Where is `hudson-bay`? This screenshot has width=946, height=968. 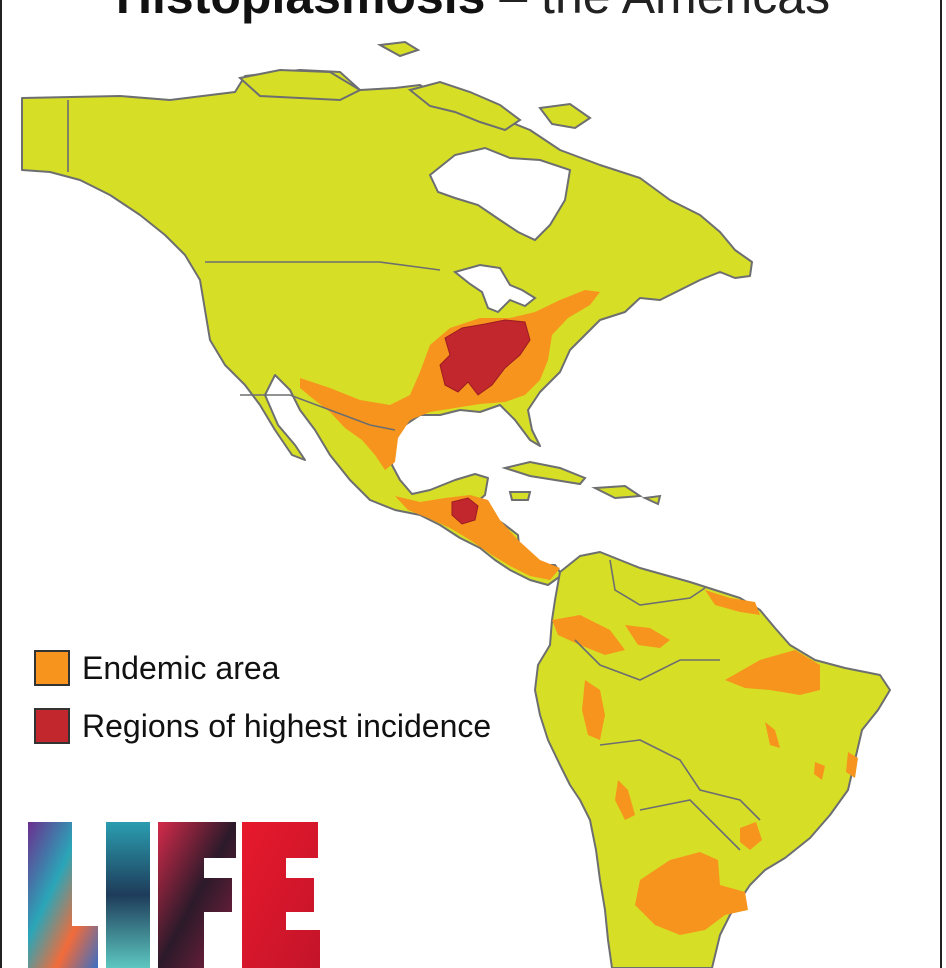
hudson-bay is located at coordinates (500, 194).